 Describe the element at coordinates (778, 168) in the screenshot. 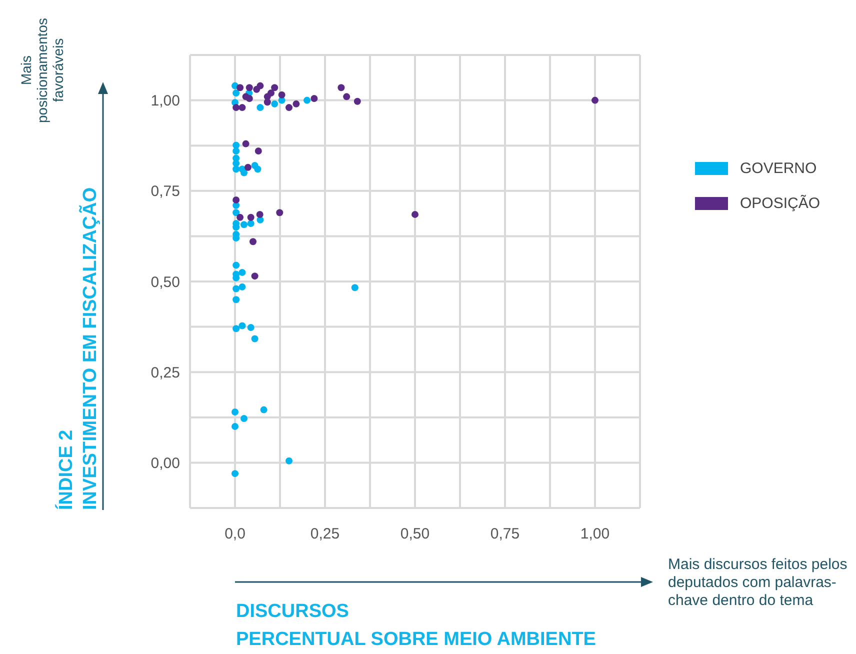

I see `legend-label: GOVERNO` at that location.